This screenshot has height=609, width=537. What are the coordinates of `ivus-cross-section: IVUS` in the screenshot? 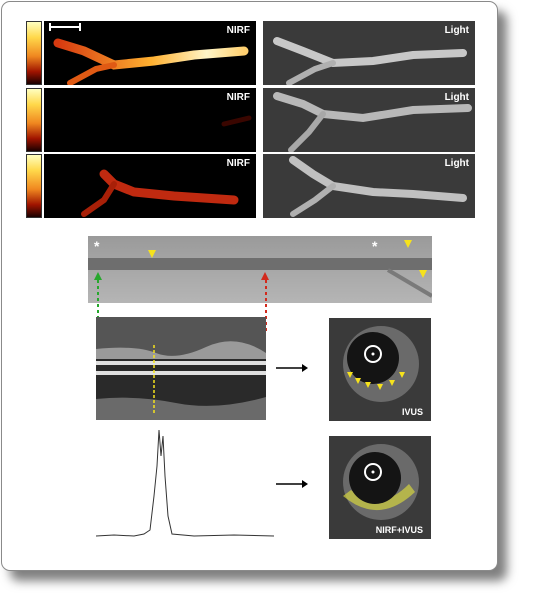 It's located at (380, 369).